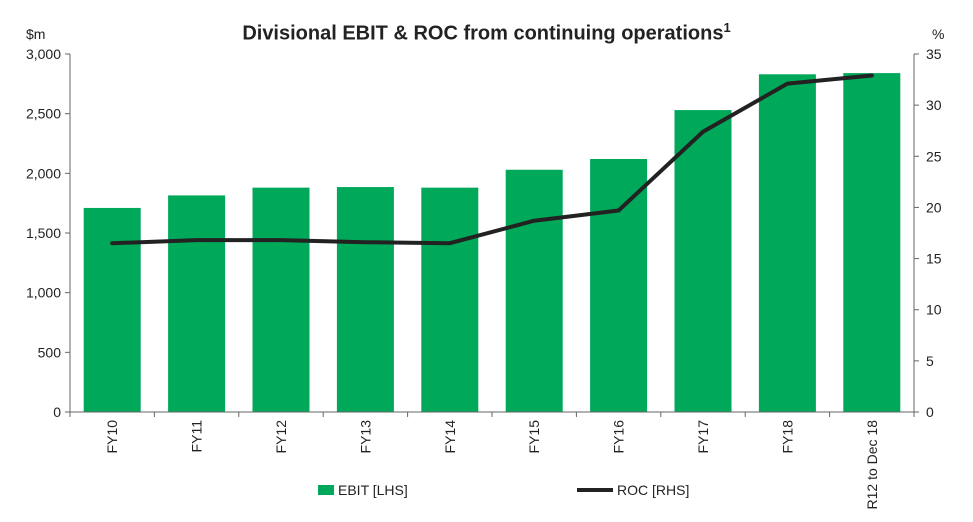 This screenshot has width=973, height=522. Describe the element at coordinates (112, 437) in the screenshot. I see `x-tick-label-0: FY10` at that location.